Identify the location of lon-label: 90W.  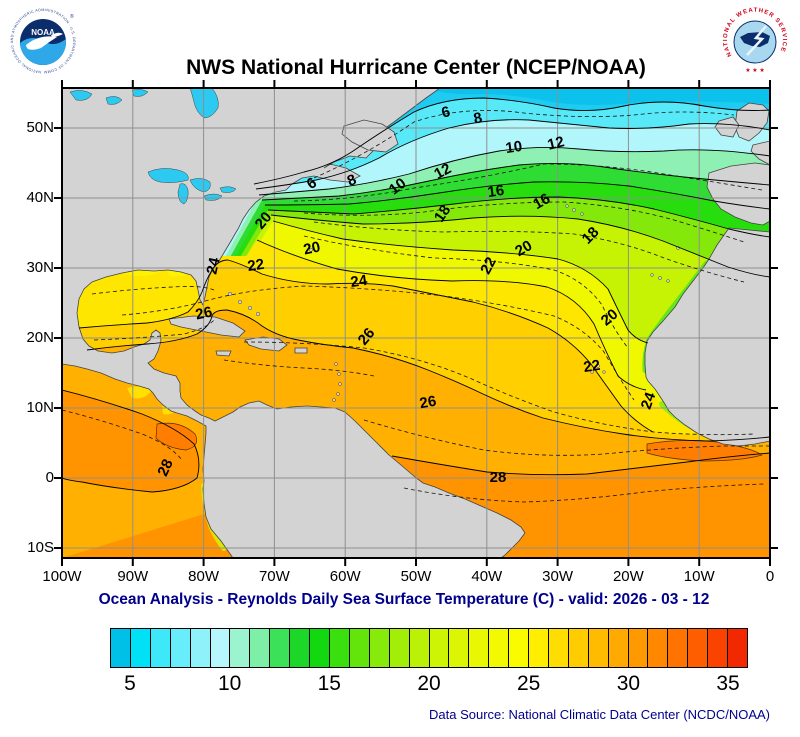
(133, 576).